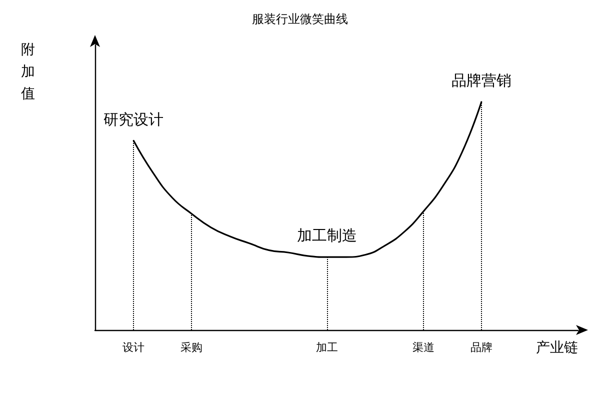  What do you see at coordinates (300, 19) in the screenshot?
I see `chart-title: 服装行业微笑曲线` at bounding box center [300, 19].